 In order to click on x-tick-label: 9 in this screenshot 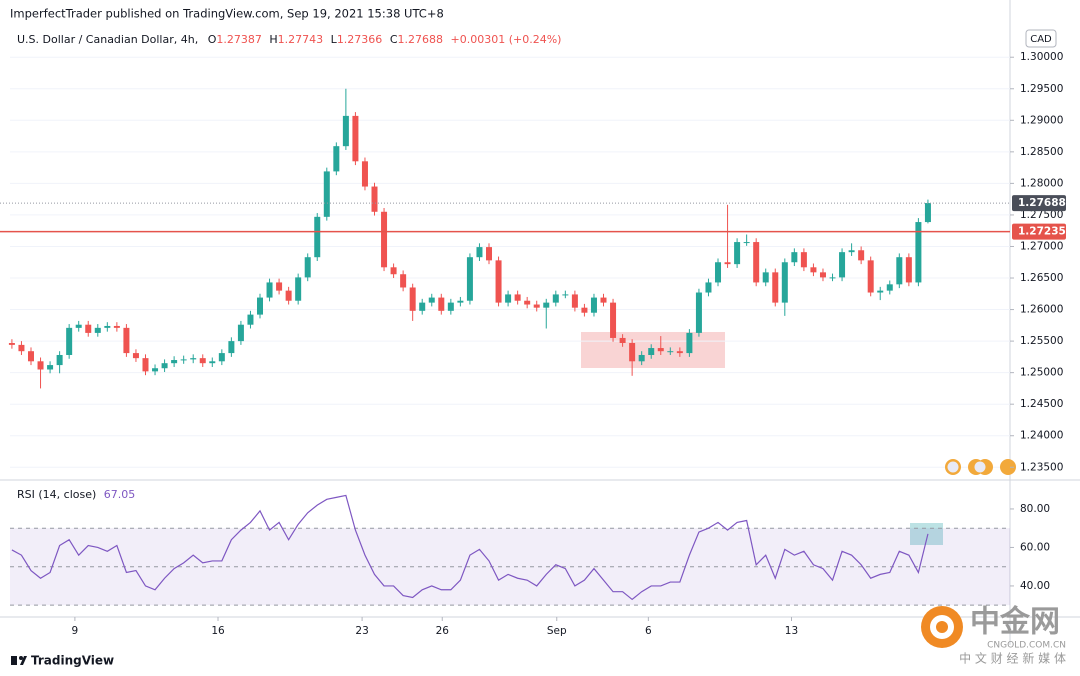, I will do `click(75, 631)`.